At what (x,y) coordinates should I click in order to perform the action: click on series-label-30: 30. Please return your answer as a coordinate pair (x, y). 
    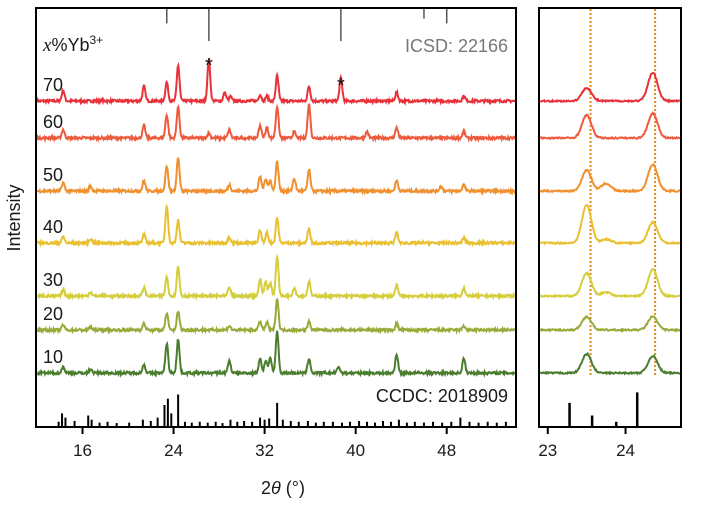
    Looking at the image, I should click on (53, 280).